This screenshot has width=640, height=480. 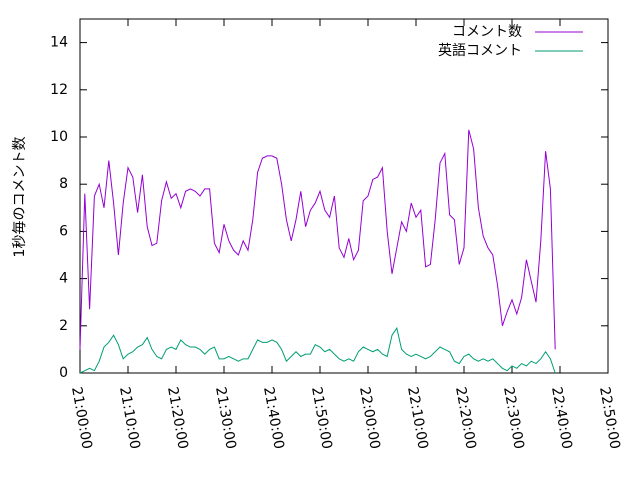 What do you see at coordinates (321, 418) in the screenshot?
I see `x-tick-label: 21:50:00` at bounding box center [321, 418].